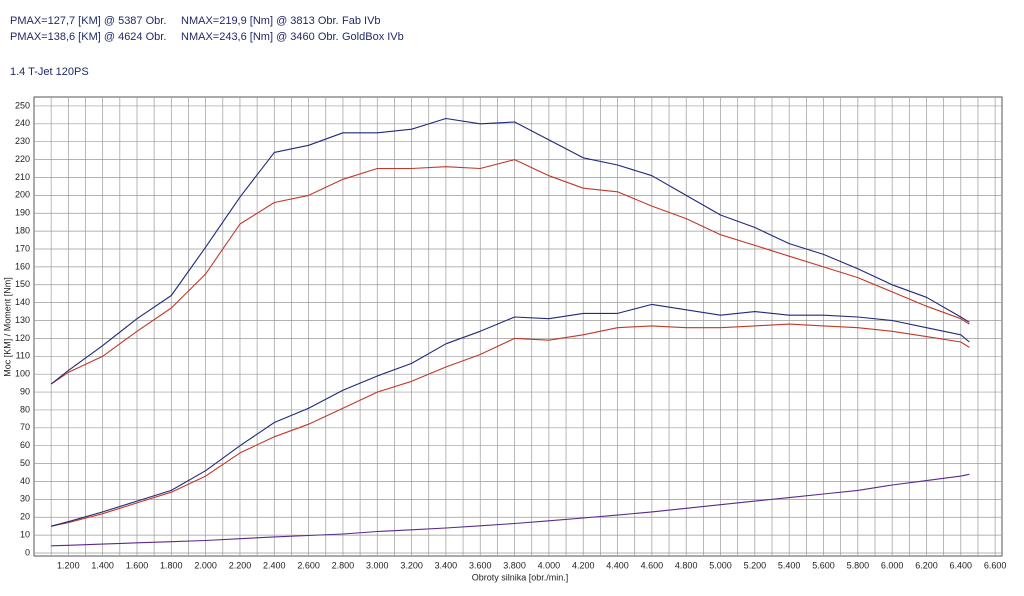  What do you see at coordinates (171, 565) in the screenshot?
I see `x-tick-label: 1.800` at bounding box center [171, 565].